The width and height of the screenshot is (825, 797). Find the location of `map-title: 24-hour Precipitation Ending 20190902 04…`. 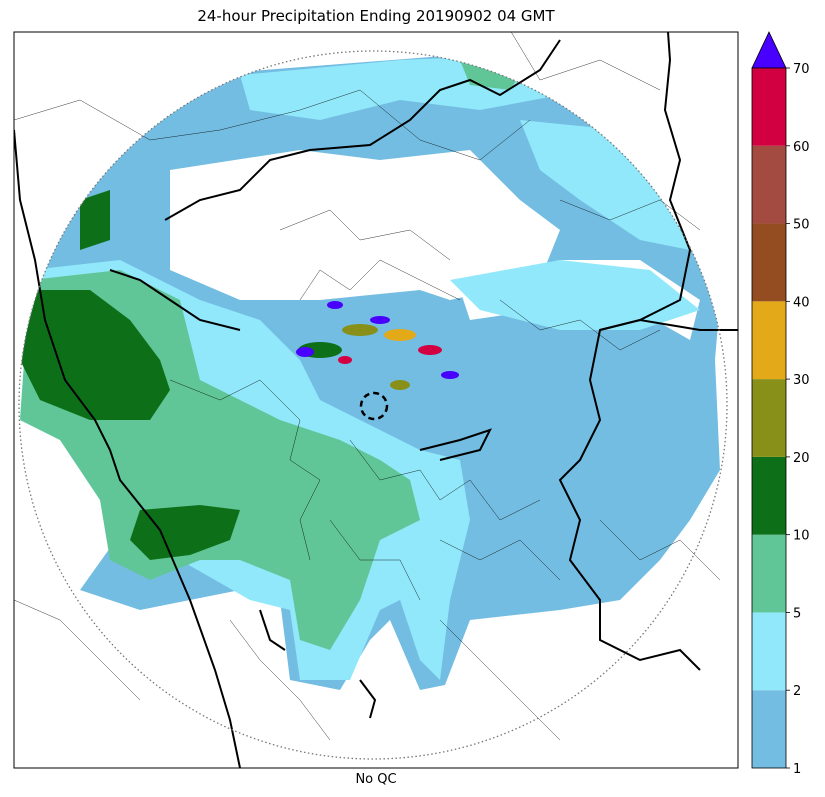

map-title: 24-hour Precipitation Ending 20190902 04… is located at coordinates (376, 16).